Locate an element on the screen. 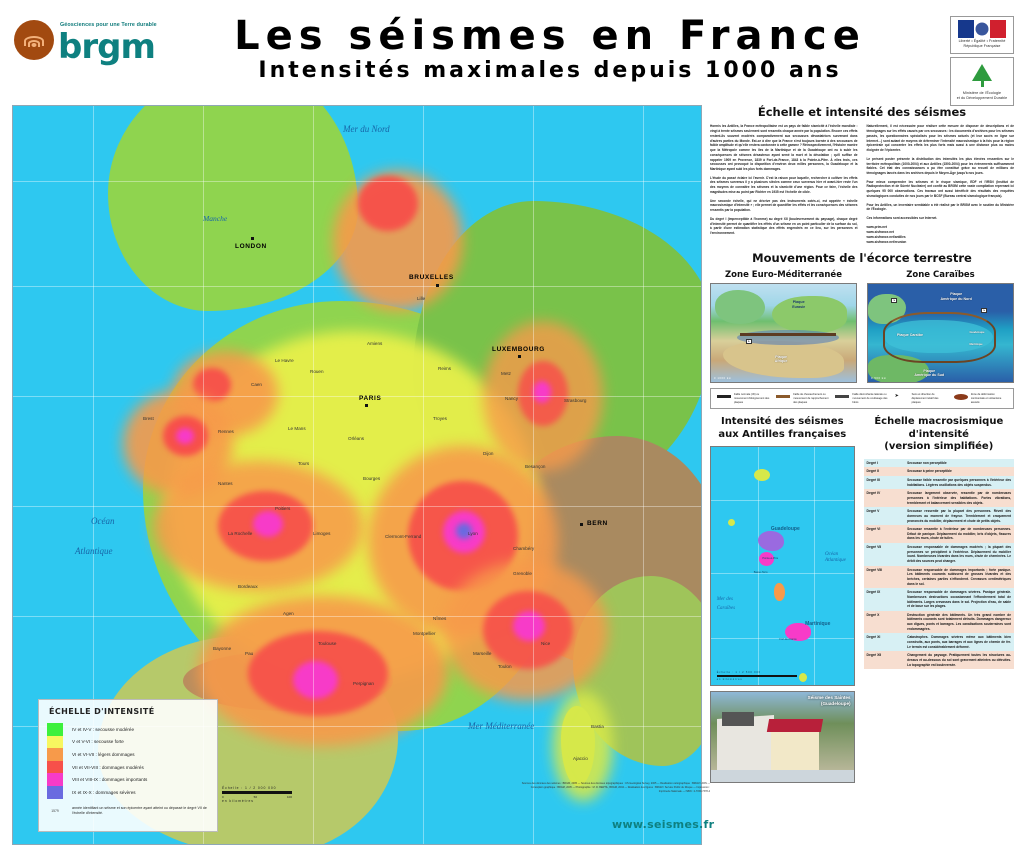  city-label: Rouen is located at coordinates (317, 371).